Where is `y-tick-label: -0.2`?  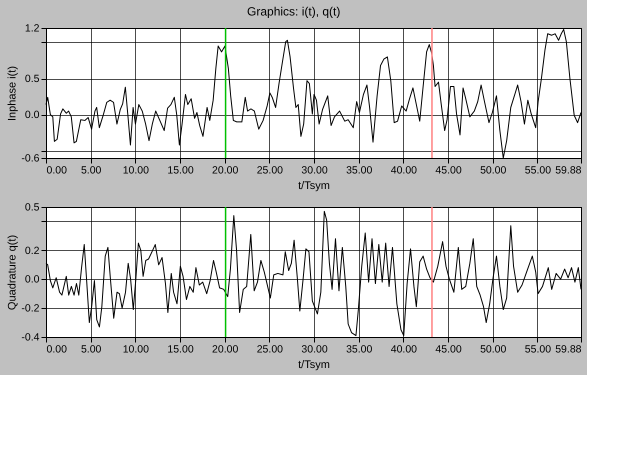 y-tick-label: -0.2 is located at coordinates (30, 308).